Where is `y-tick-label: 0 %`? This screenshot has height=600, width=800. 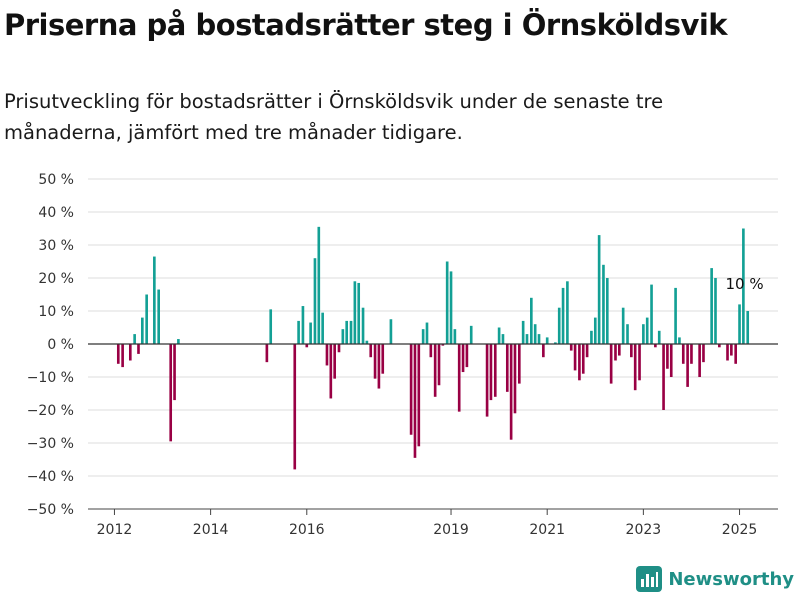
y-tick-label: 0 % is located at coordinates (60, 345).